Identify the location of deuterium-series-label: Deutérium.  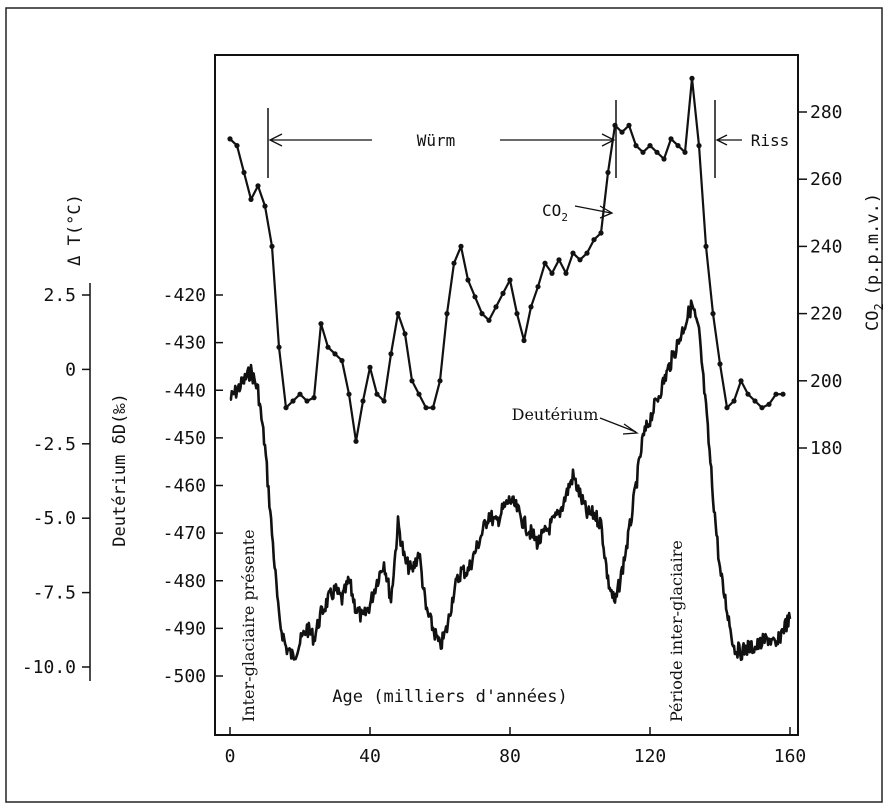
(555, 414).